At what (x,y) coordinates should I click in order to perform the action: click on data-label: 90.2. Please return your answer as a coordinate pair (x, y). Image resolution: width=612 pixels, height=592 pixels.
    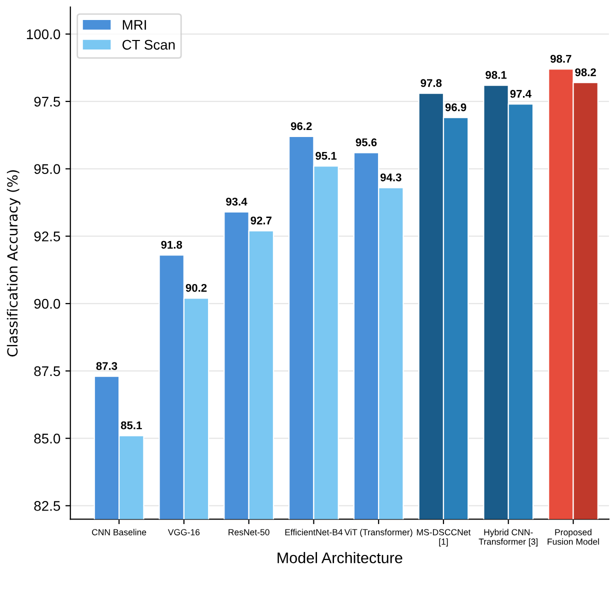
    Looking at the image, I should click on (196, 288).